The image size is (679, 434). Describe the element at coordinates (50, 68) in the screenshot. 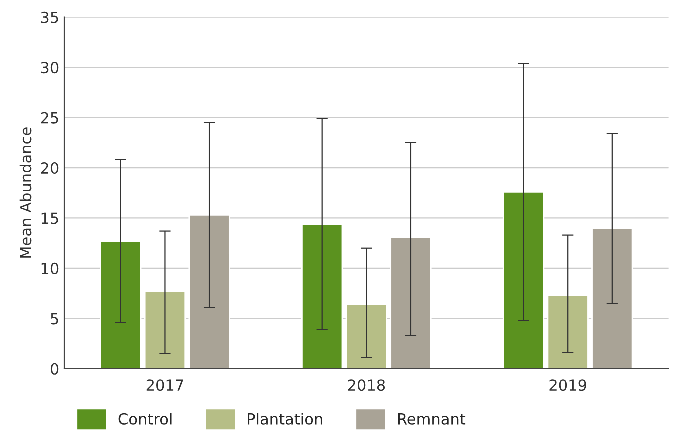

I see `y-tick-label: 30` at that location.